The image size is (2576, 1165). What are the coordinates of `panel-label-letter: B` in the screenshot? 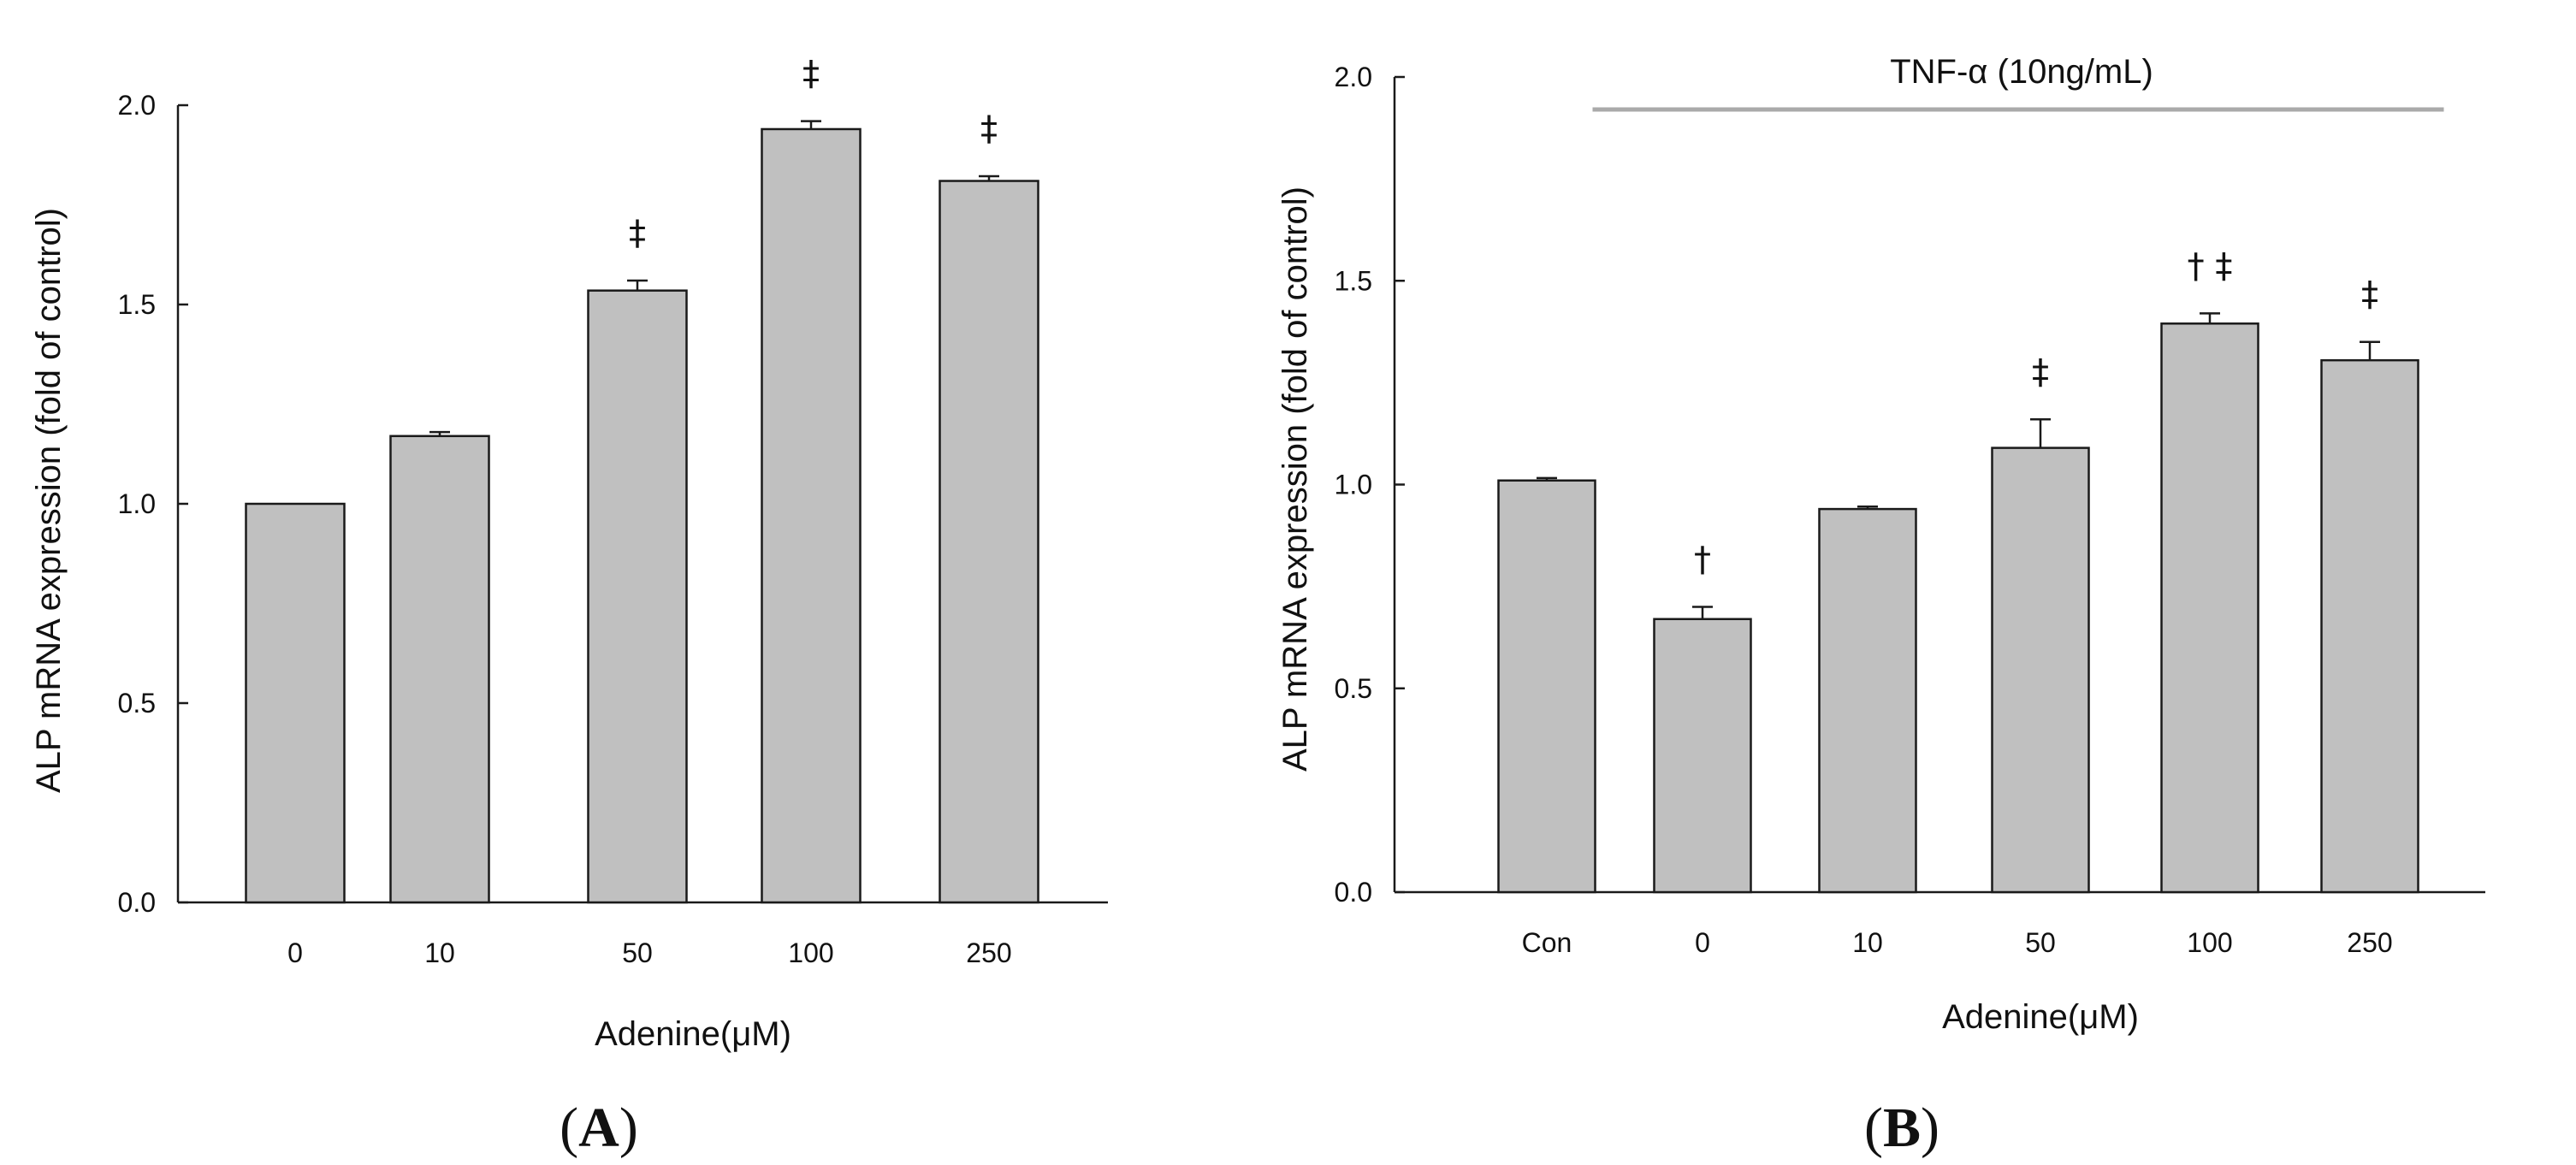 It's located at (1902, 1128).